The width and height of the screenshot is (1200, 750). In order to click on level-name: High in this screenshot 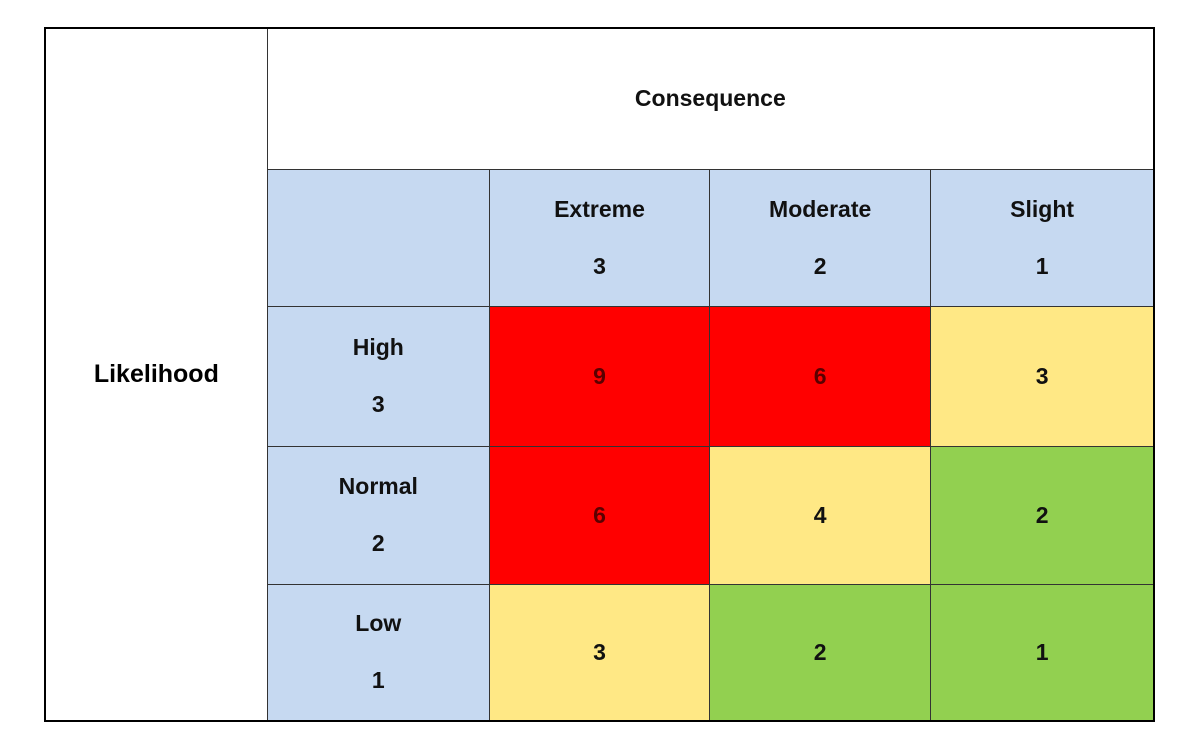, I will do `click(378, 347)`.